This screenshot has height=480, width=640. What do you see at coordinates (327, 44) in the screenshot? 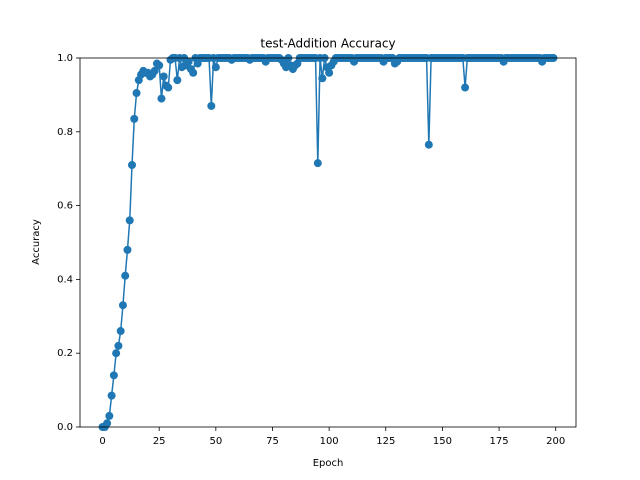
I see `chart-title: test-Addition Accuracy` at bounding box center [327, 44].